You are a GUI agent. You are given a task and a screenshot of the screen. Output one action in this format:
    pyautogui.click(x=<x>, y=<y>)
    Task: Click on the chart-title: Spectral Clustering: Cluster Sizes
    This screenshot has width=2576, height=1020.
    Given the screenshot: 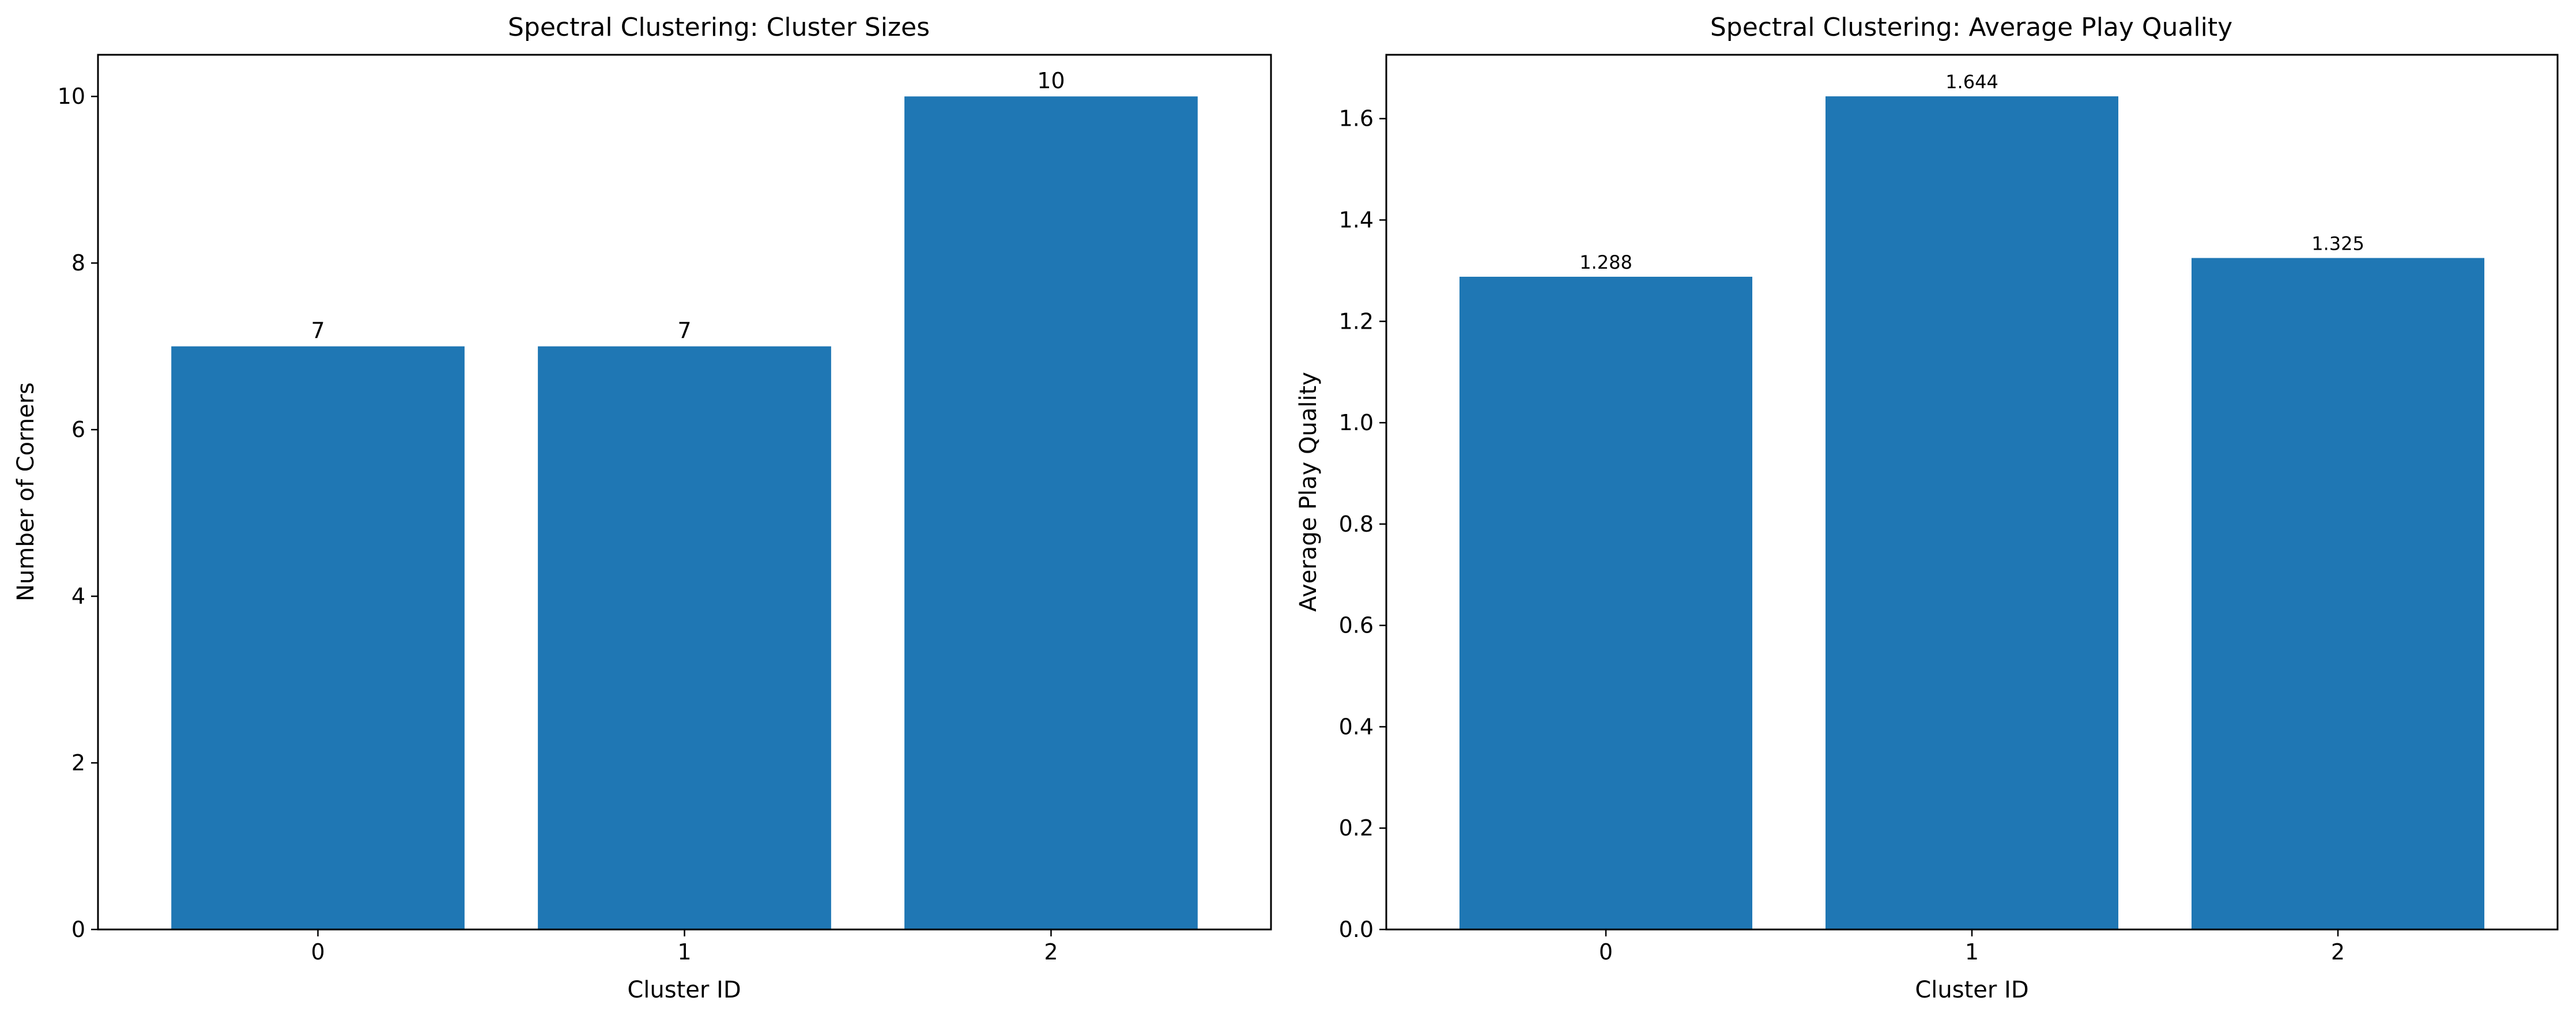 What is the action you would take?
    pyautogui.click(x=719, y=27)
    